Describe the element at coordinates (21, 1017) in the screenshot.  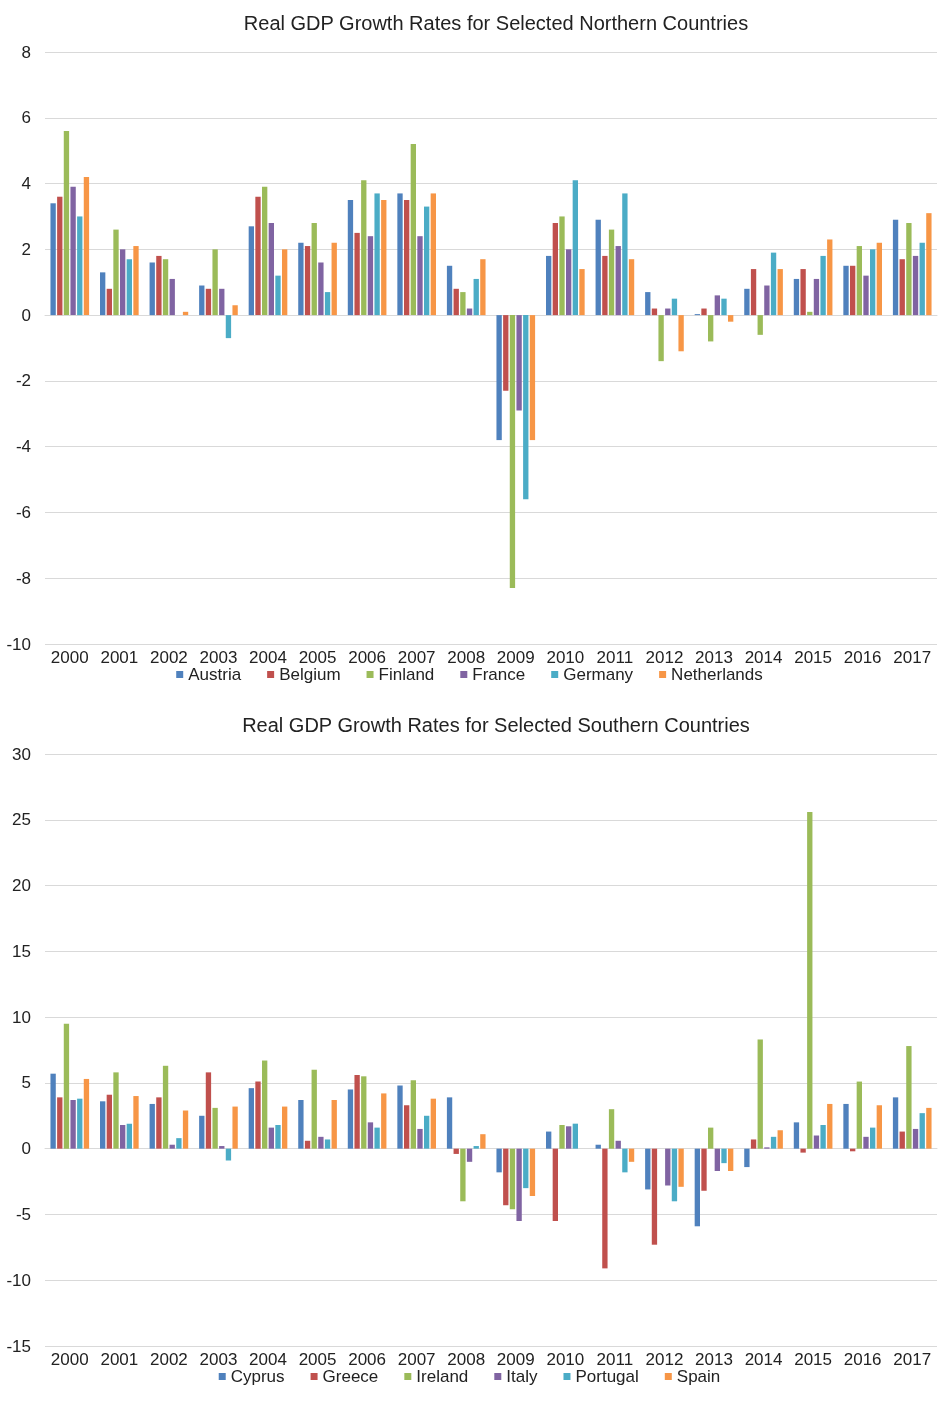
I see `y-tick-label: 10` at that location.